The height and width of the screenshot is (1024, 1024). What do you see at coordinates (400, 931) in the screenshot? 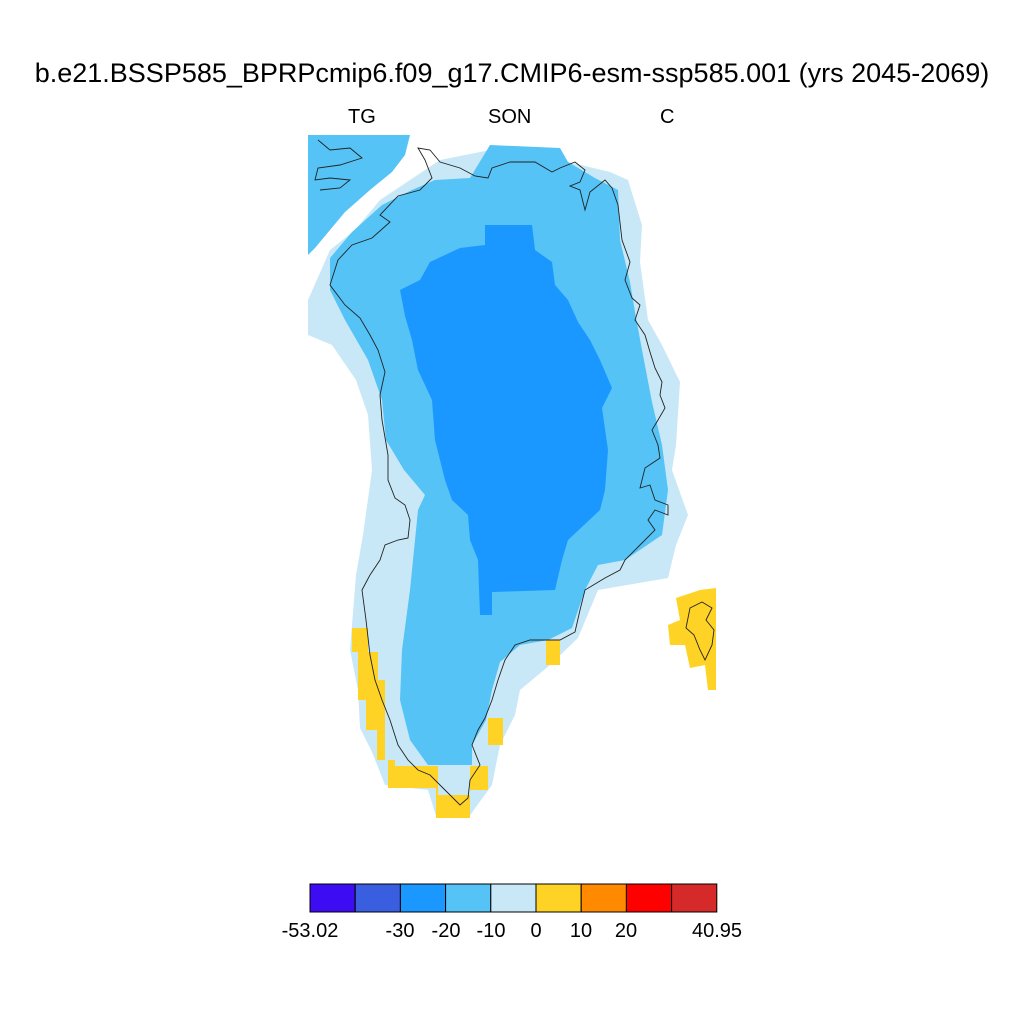
I see `colorbar-tick-label: -30` at bounding box center [400, 931].